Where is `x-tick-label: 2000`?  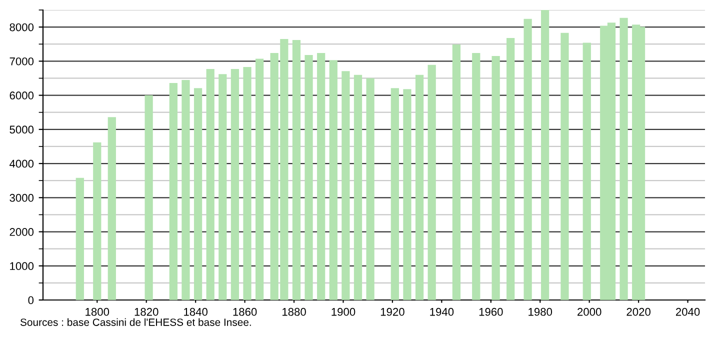
x-tick-label: 2000 is located at coordinates (590, 312).